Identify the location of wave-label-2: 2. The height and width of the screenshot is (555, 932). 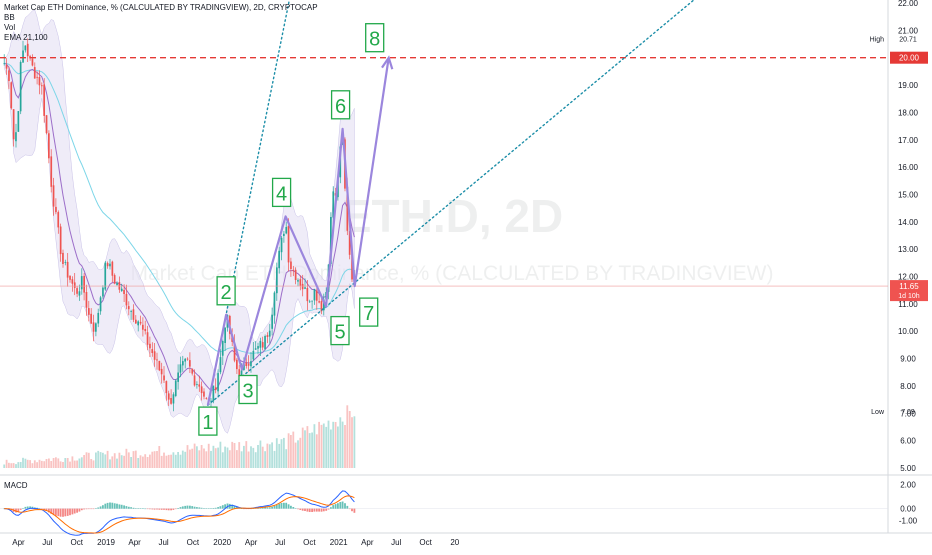
(226, 293).